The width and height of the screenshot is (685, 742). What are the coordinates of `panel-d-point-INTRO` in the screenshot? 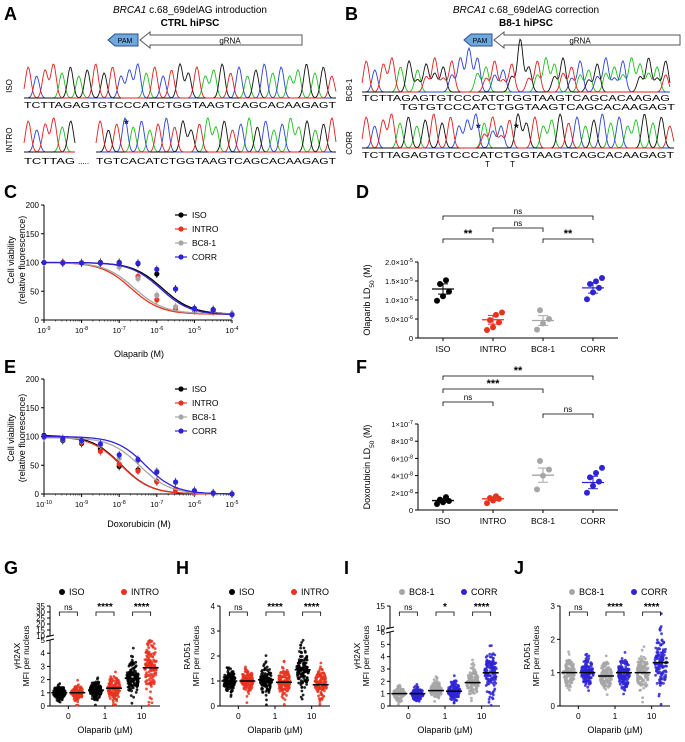 It's located at (499, 322).